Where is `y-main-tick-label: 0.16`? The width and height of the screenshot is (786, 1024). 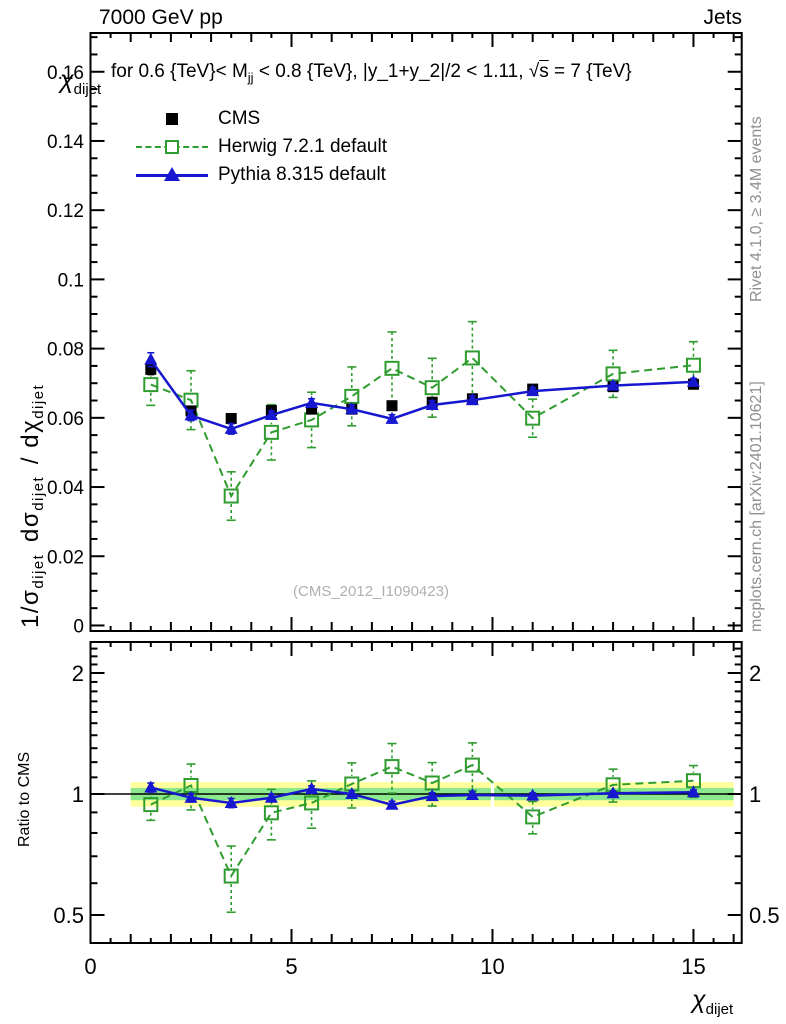 y-main-tick-label: 0.16 is located at coordinates (65, 73).